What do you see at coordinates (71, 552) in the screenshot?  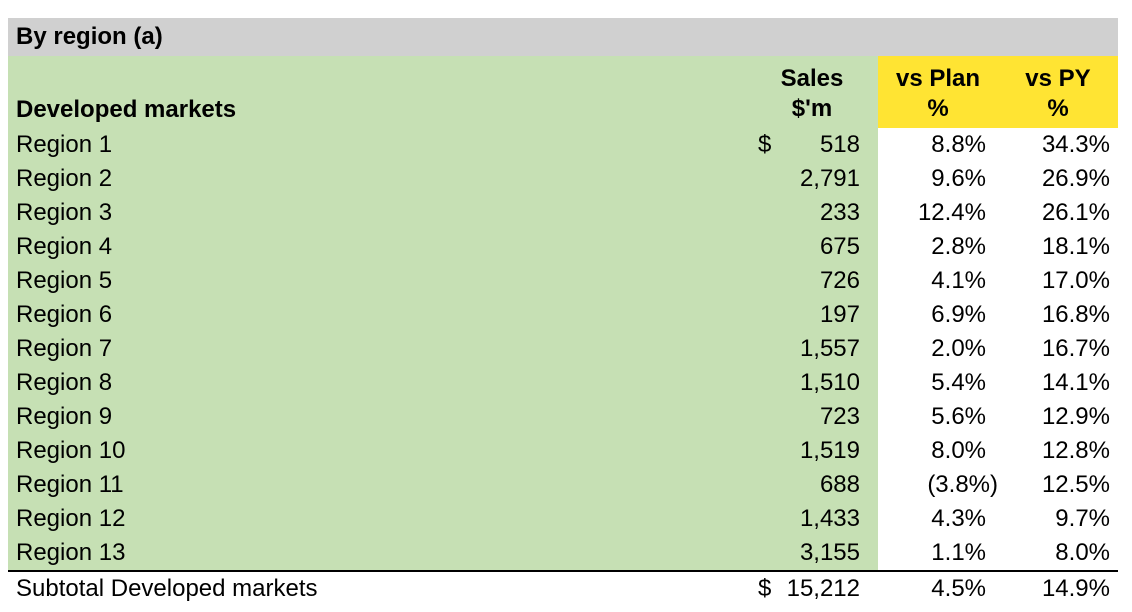 I see `region-name: Region 13` at bounding box center [71, 552].